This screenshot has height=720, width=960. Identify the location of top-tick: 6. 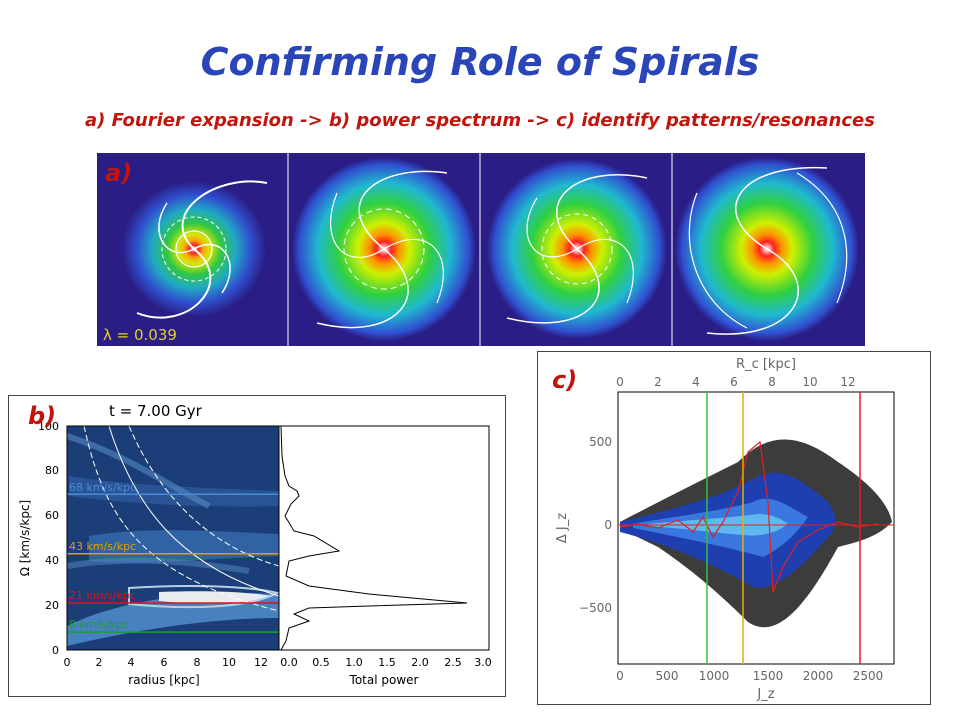
(734, 382).